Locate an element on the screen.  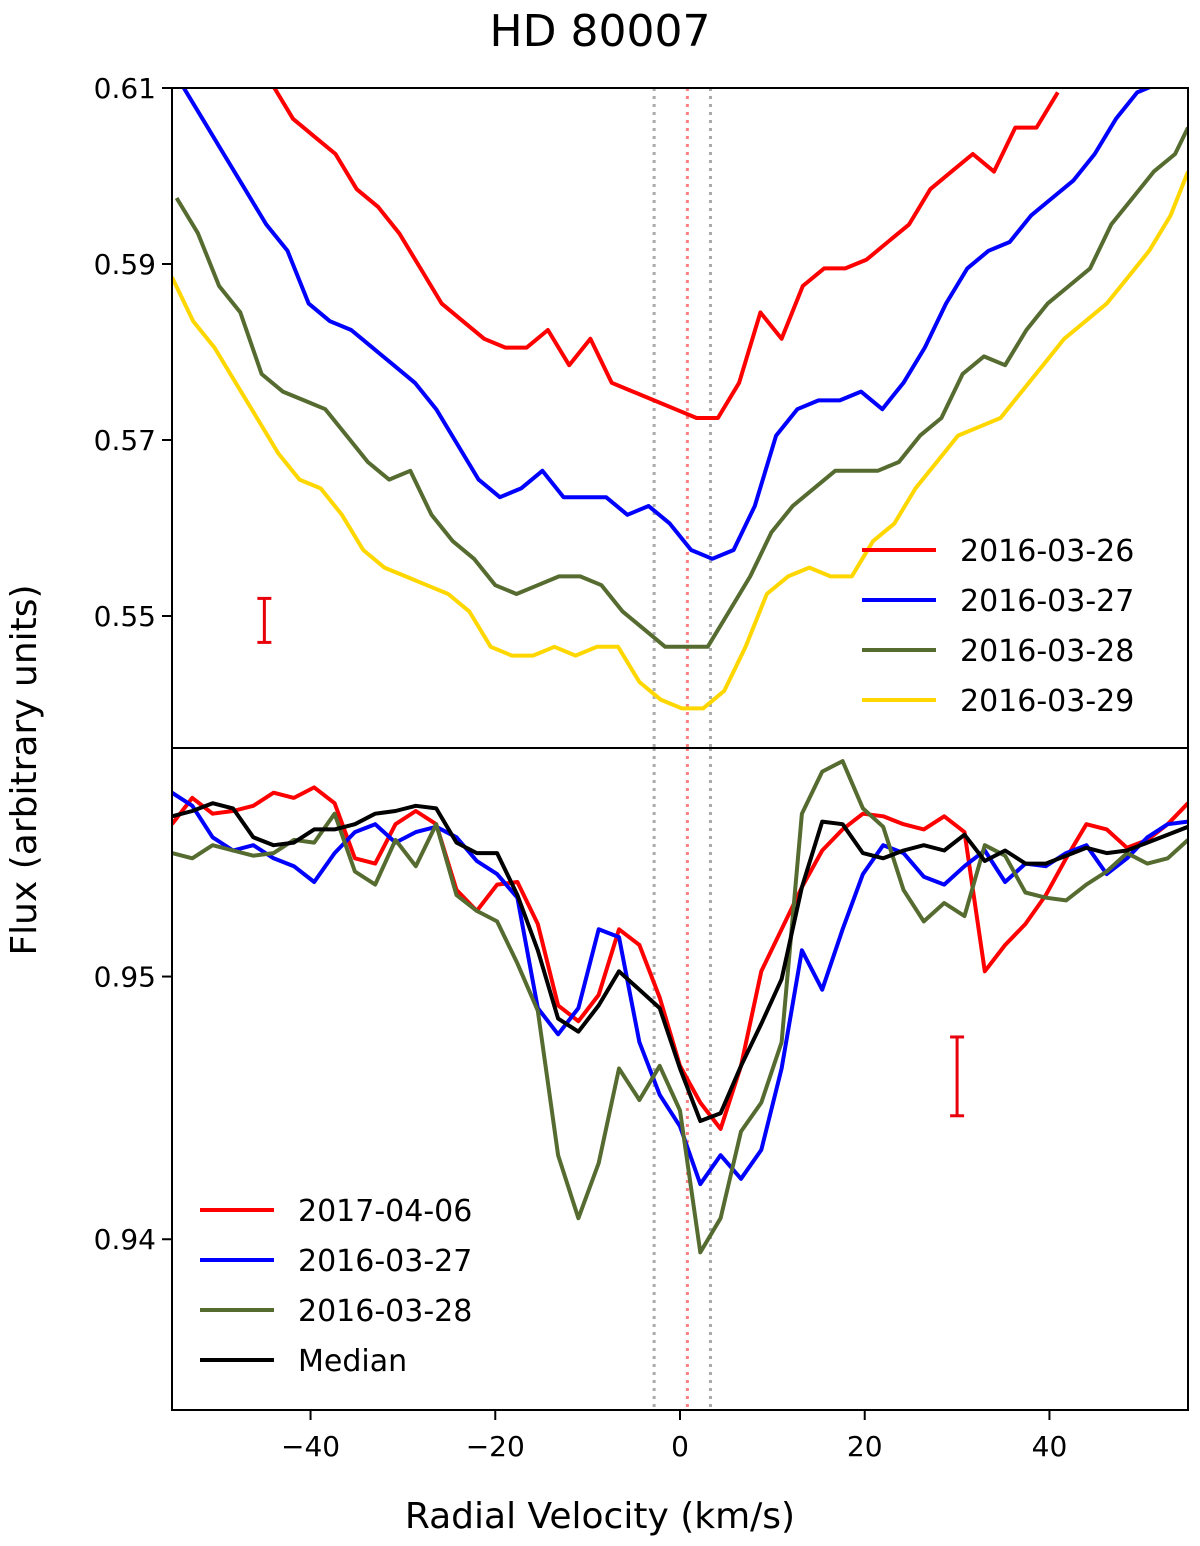
legend-label: Median is located at coordinates (352, 1361).